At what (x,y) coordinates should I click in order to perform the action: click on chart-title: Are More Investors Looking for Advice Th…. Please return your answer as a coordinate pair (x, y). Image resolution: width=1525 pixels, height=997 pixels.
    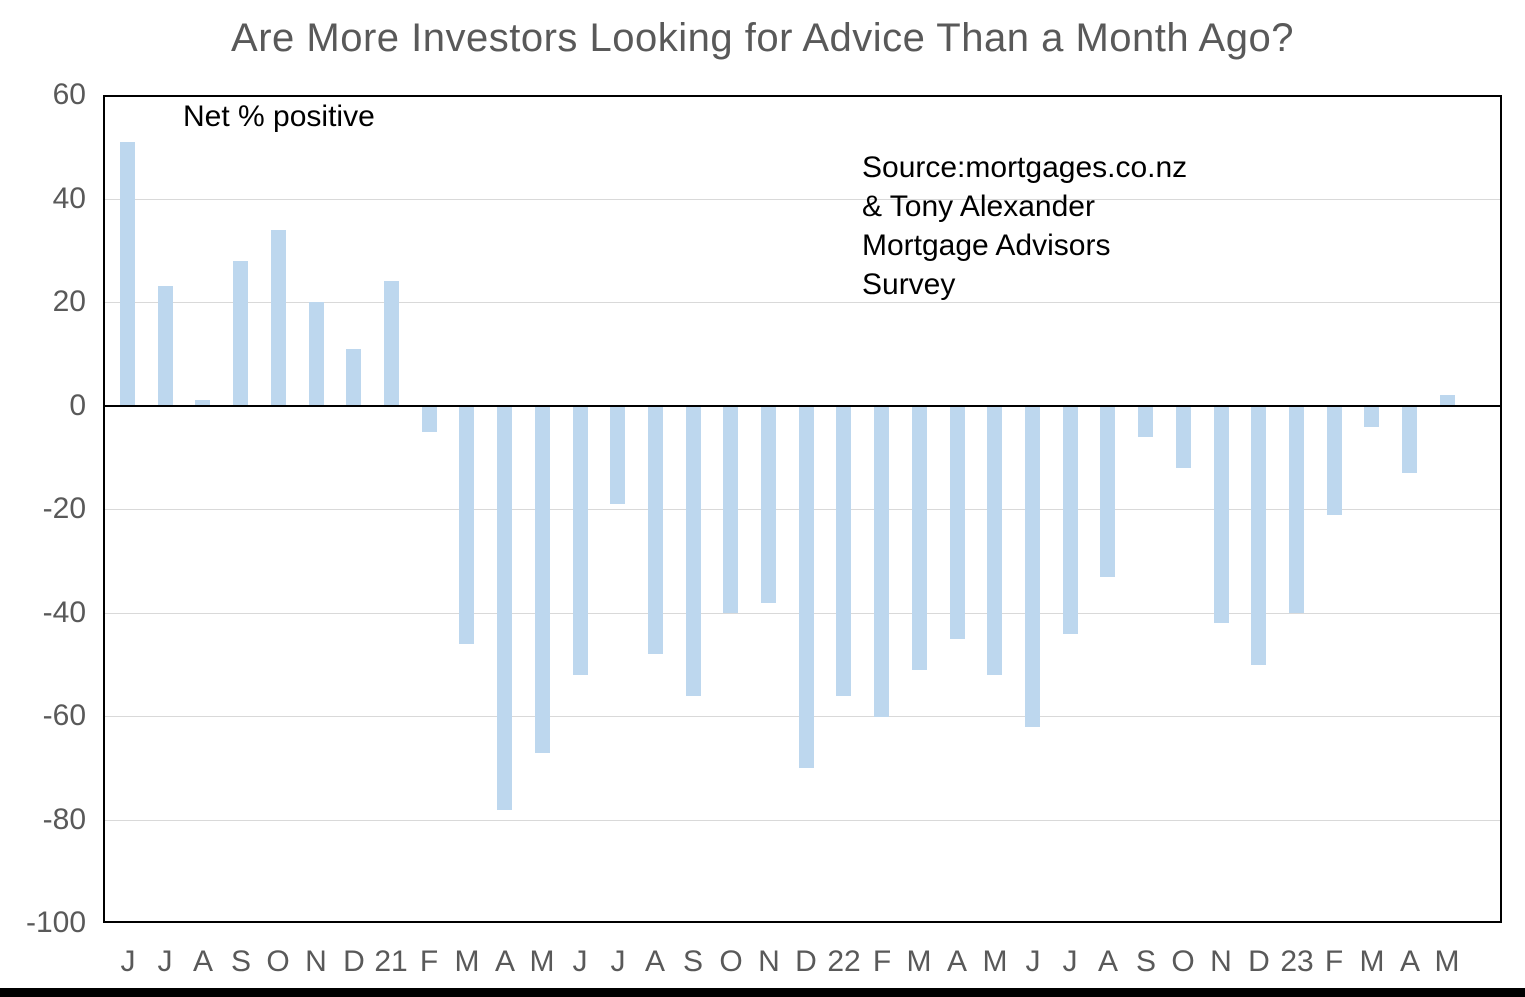
    Looking at the image, I should click on (762, 38).